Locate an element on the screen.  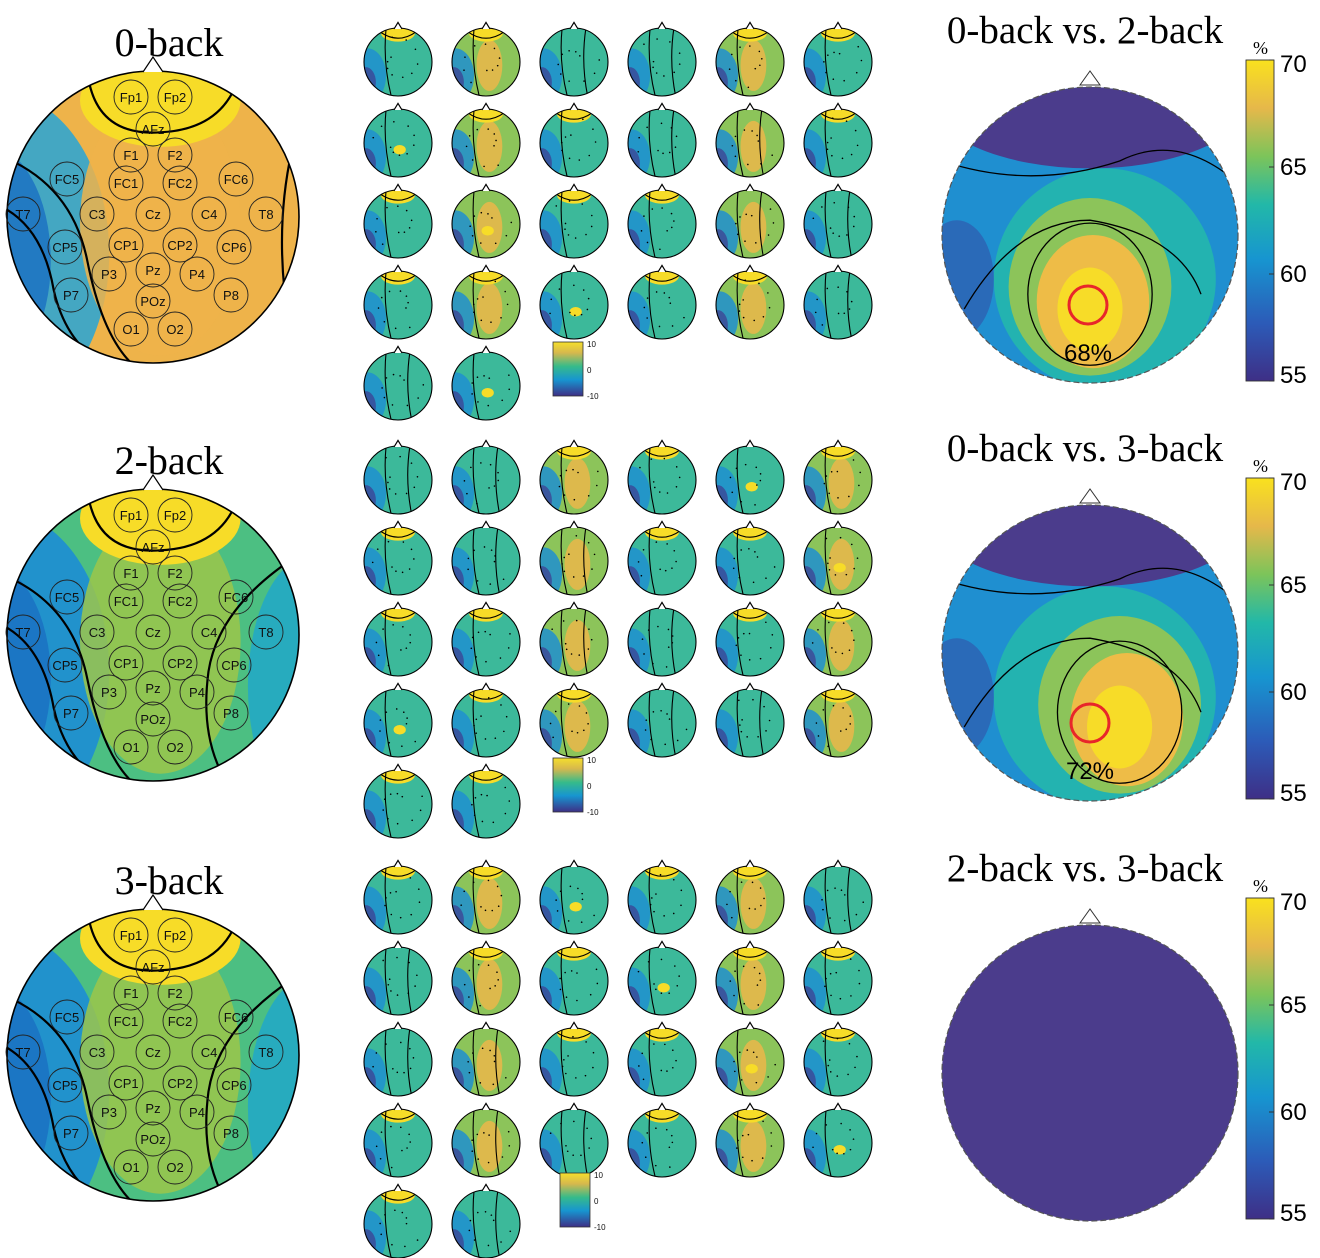
electrode-label: AFz is located at coordinates (152, 129).